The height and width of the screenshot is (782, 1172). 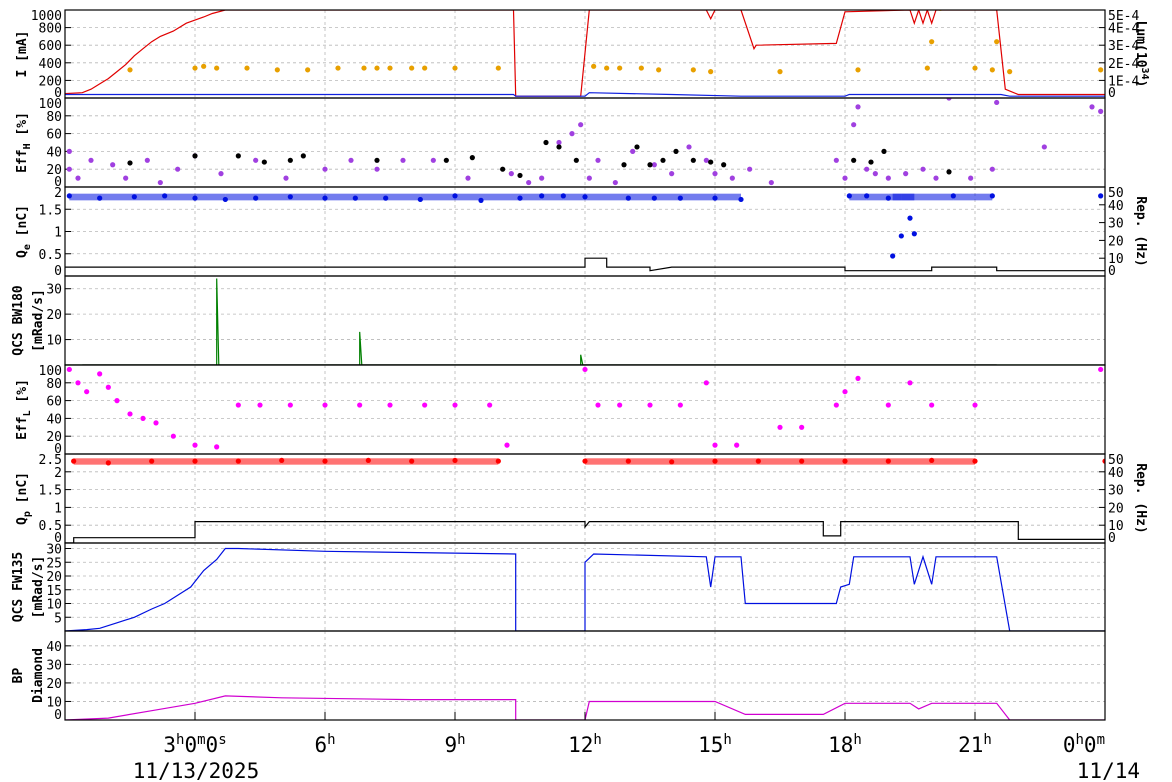 I want to click on ytick-label-effl: 80, so click(x=54, y=384).